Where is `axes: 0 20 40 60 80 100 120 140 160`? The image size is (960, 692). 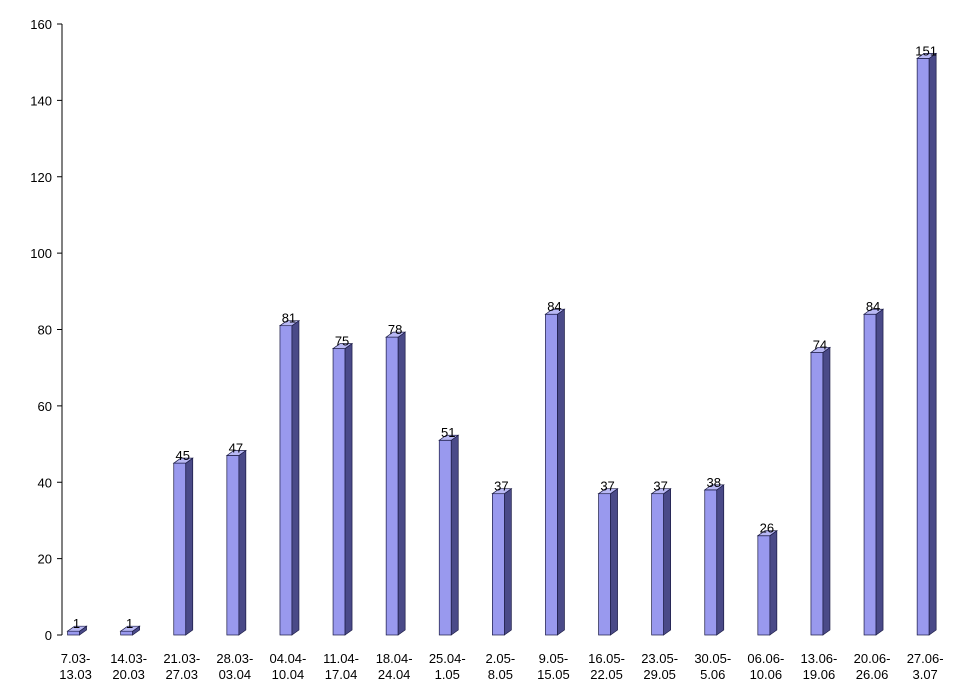
axes: 0 20 40 60 80 100 120 140 160 is located at coordinates (46, 330).